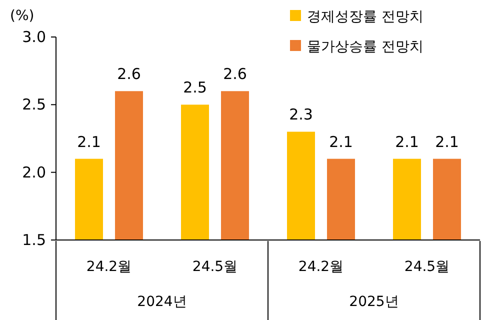 The width and height of the screenshot is (486, 320). I want to click on y-tick-label: 1.5, so click(34, 240).